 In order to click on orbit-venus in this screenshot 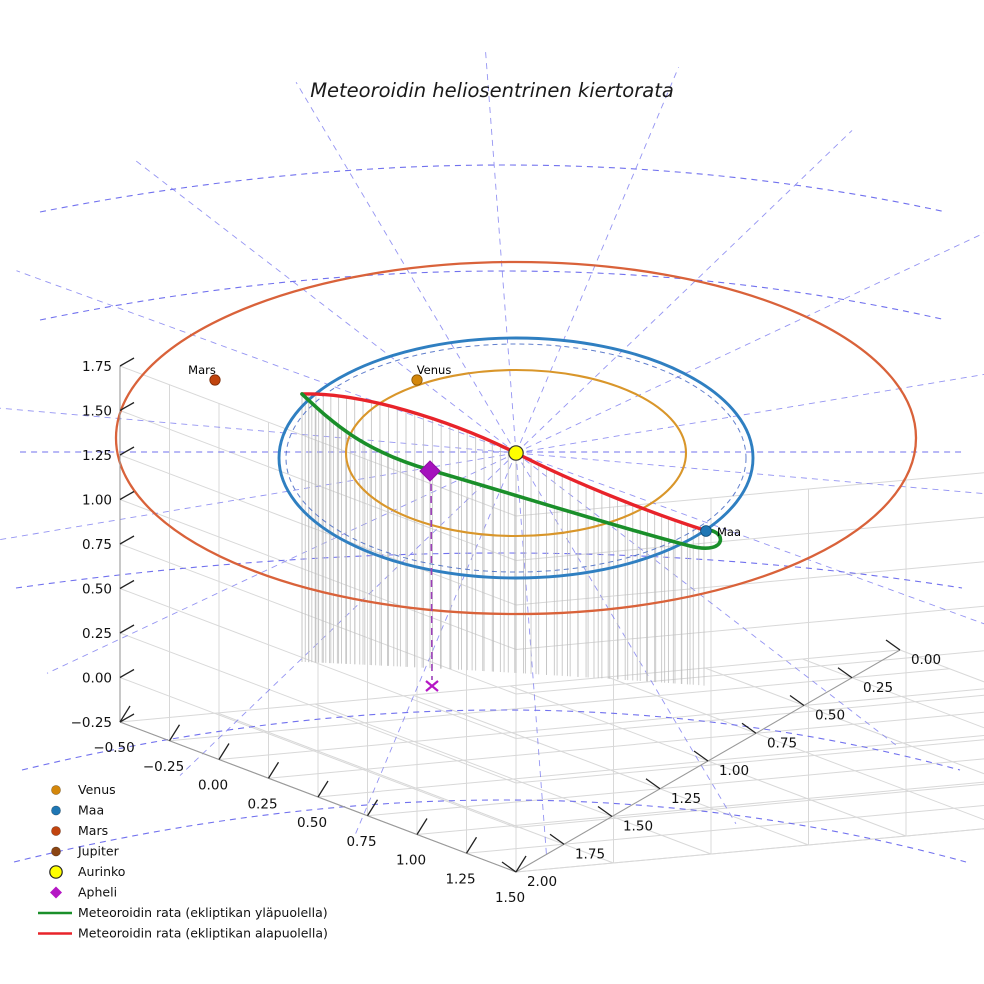, I will do `click(516, 453)`.